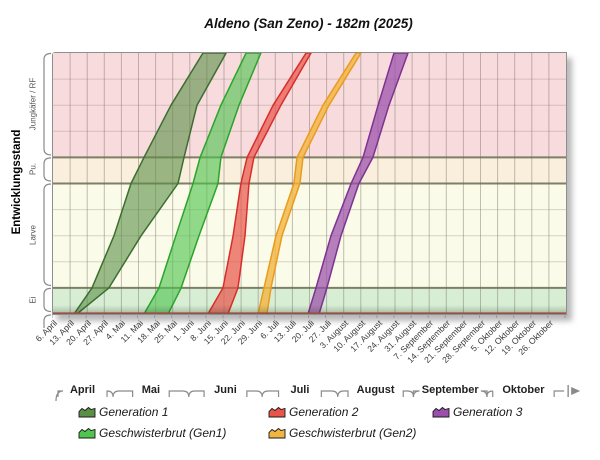 This screenshot has width=600, height=460. Describe the element at coordinates (450, 390) in the screenshot. I see `month-label: September` at that location.